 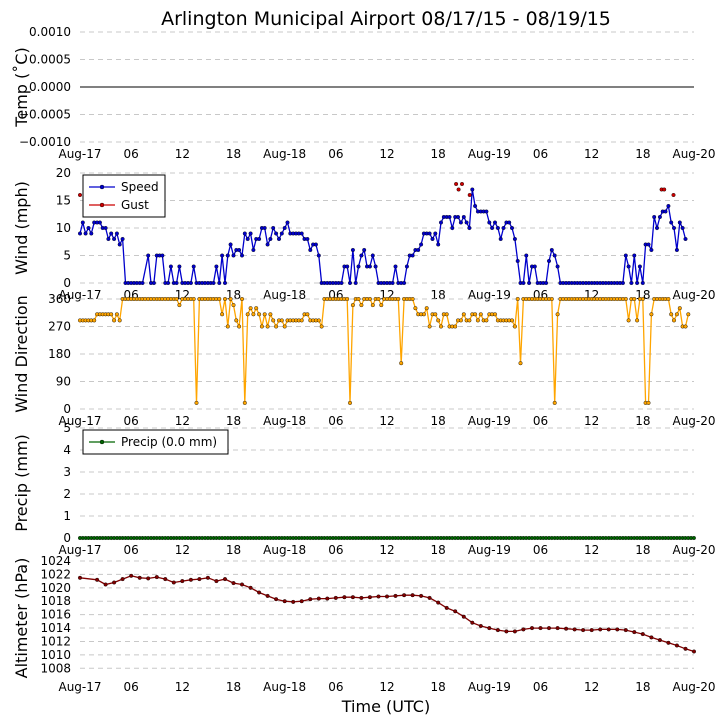 I want to click on x-tick-label-direction: 18, so click(x=233, y=421).